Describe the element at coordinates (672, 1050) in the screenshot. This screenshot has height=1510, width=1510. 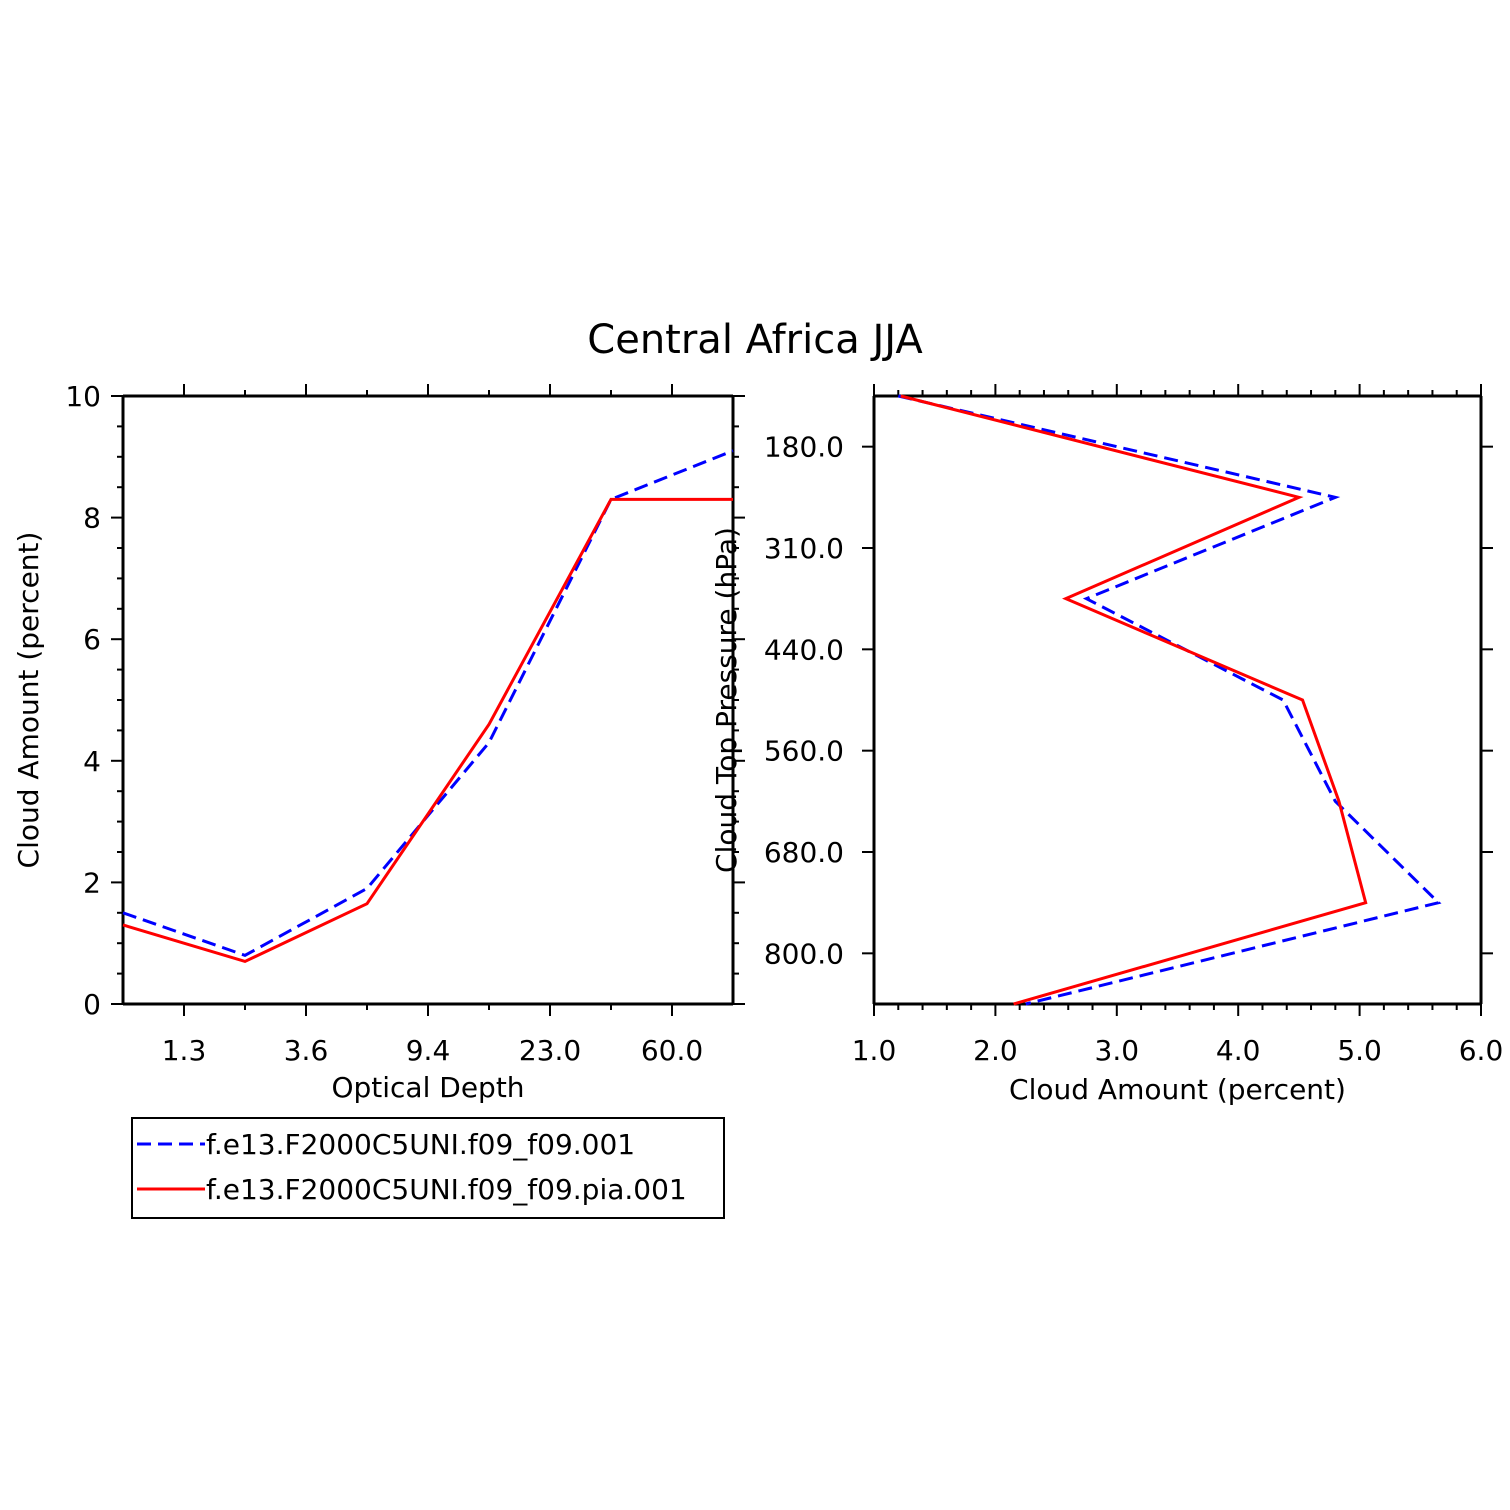
I see `left-xtick-label: 60.0` at that location.